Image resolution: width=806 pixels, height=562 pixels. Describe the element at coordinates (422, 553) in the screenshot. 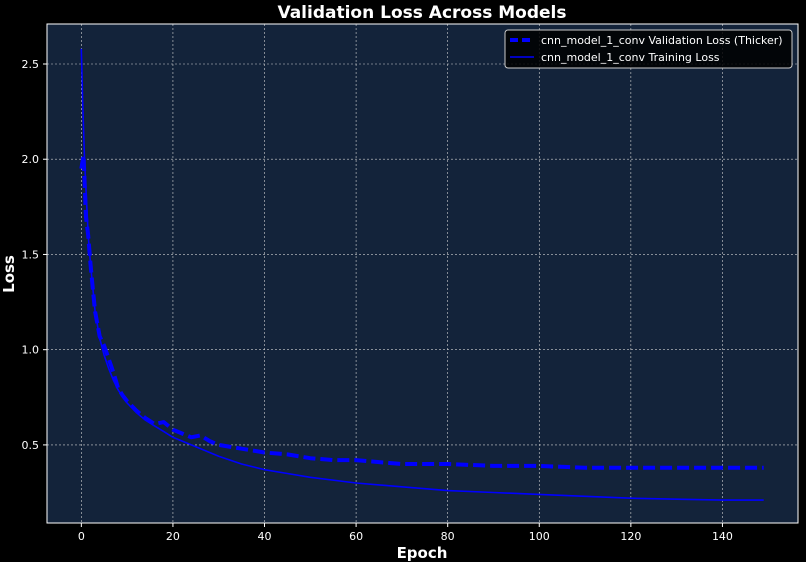

I see `x-axis-label: Epoch` at that location.